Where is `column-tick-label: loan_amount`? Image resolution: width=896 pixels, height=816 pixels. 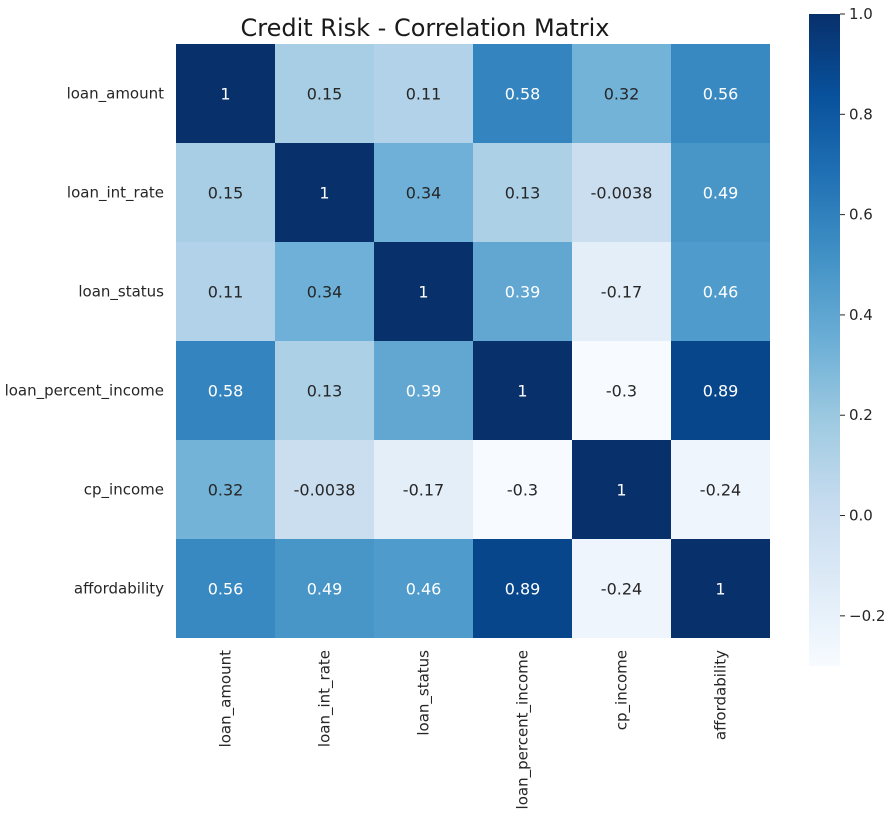 column-tick-label: loan_amount is located at coordinates (226, 699).